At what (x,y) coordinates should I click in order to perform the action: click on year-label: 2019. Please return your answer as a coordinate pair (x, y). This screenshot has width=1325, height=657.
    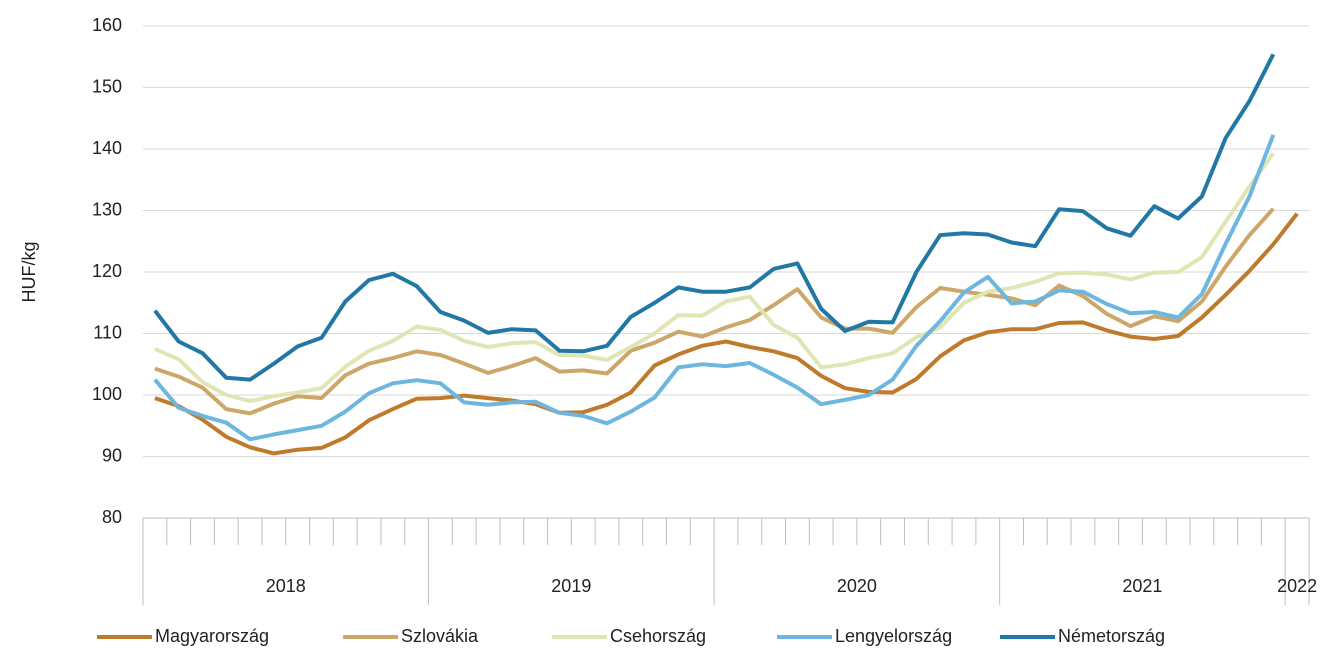
    Looking at the image, I should click on (571, 586).